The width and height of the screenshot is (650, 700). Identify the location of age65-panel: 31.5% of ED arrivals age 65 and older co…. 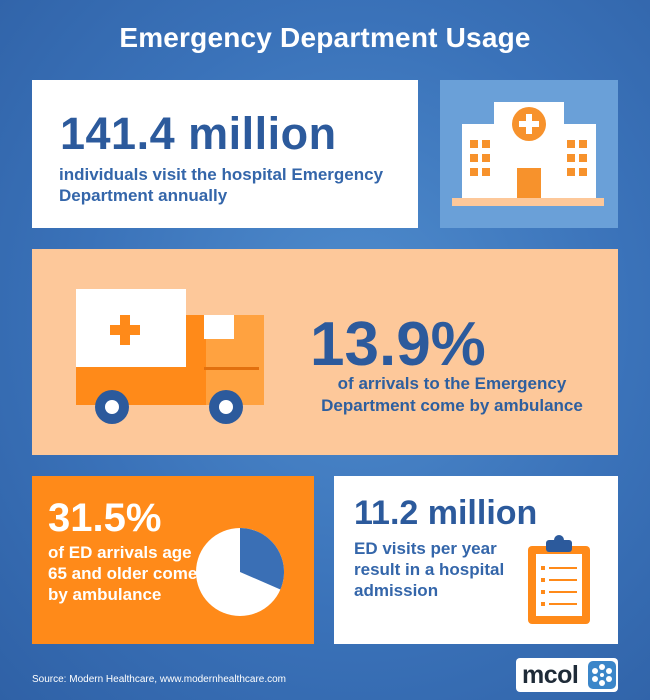
(173, 560).